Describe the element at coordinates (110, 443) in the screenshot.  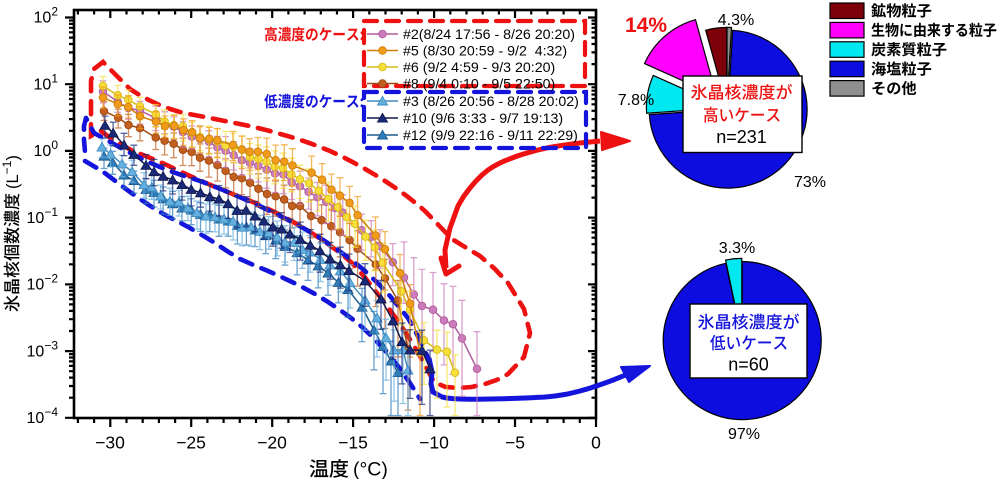
I see `svg-text: −30` at that location.